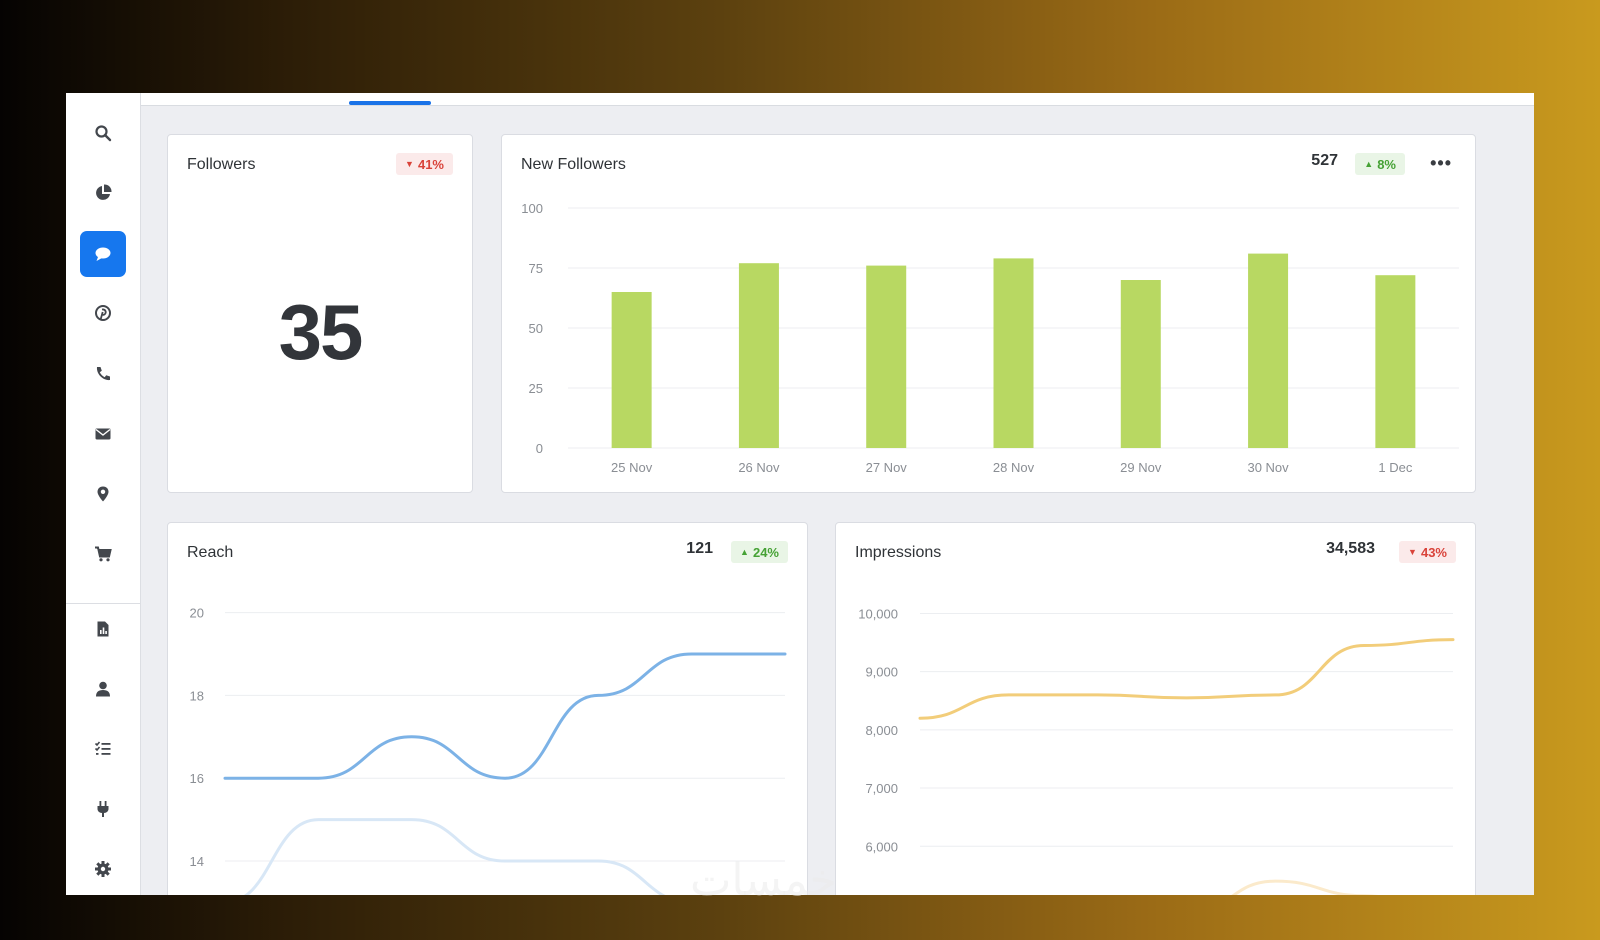 The width and height of the screenshot is (1600, 940). What do you see at coordinates (763, 880) in the screenshot?
I see `watermark-logo: خمسات` at bounding box center [763, 880].